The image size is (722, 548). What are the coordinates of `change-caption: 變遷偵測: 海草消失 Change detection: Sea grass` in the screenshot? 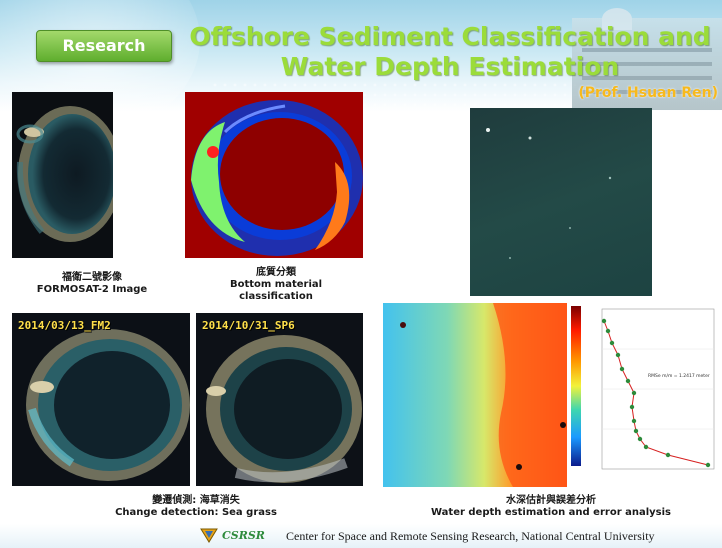 It's located at (196, 507).